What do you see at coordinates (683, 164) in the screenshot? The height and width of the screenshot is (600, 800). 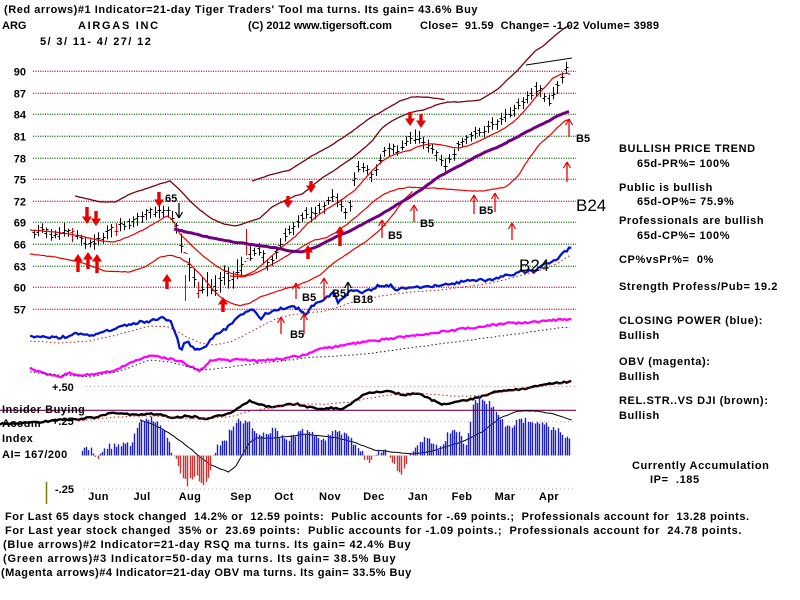 I see `svg-text: 65d-PR%= 100%` at bounding box center [683, 164].